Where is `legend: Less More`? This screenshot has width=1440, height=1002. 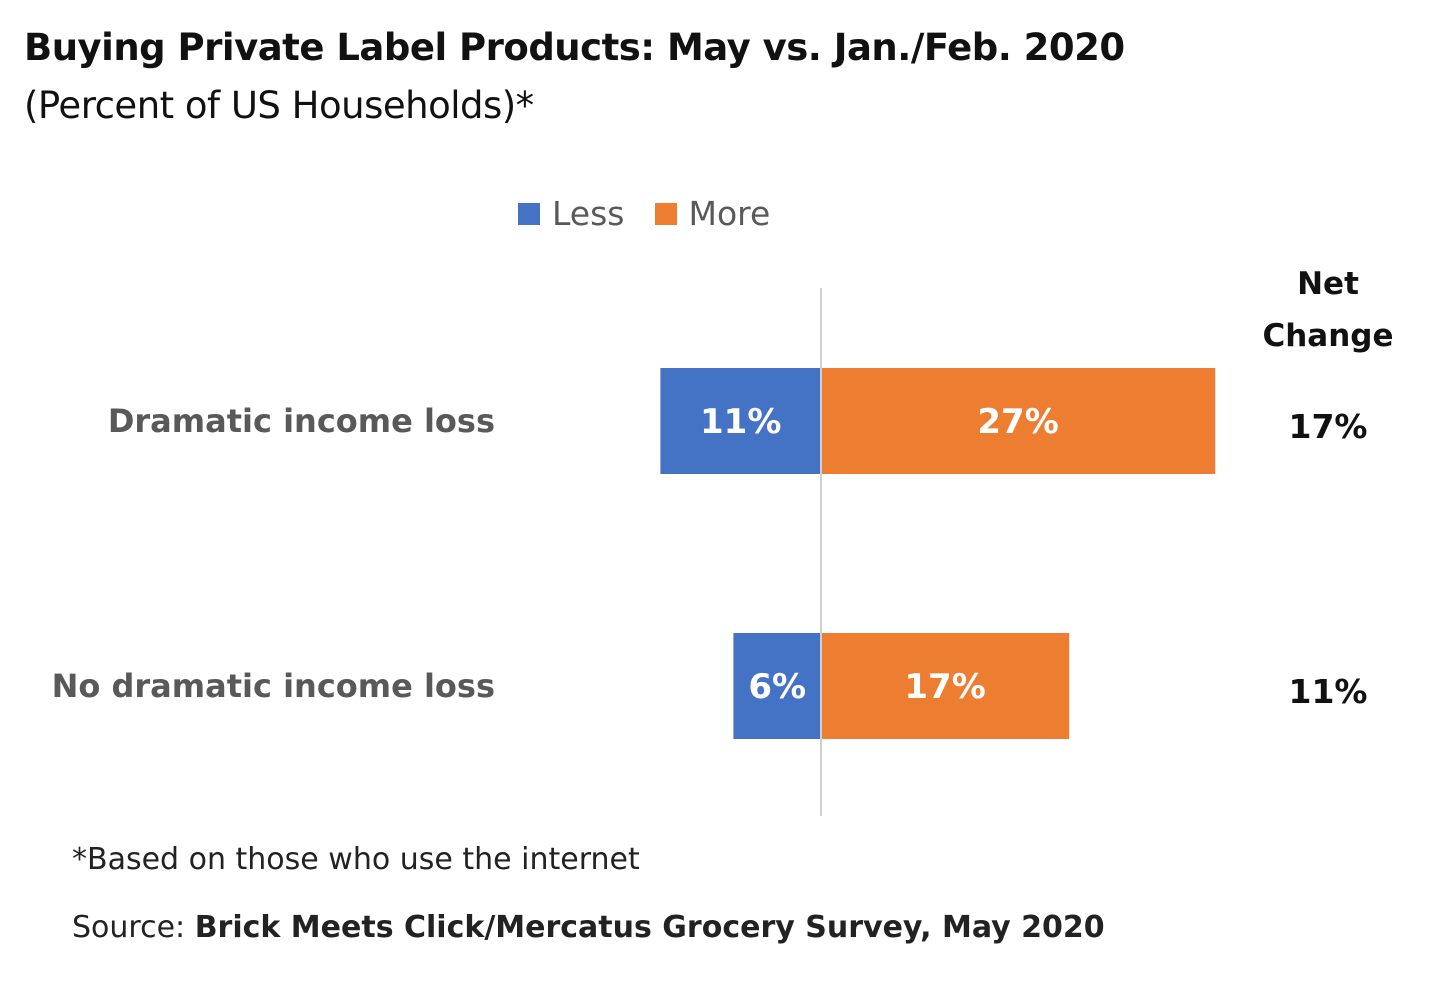
legend: Less More is located at coordinates (659, 213).